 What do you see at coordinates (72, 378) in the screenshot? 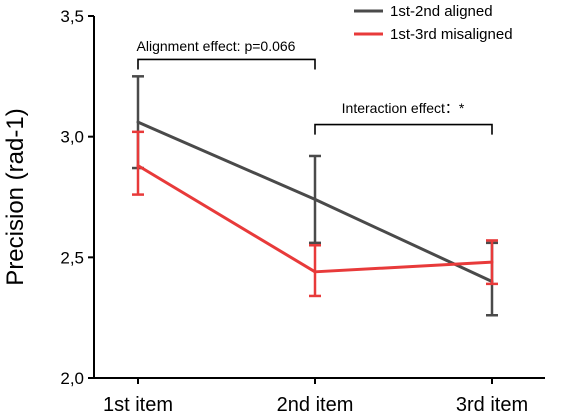
I see `y-tick-label: 2,0` at bounding box center [72, 378].